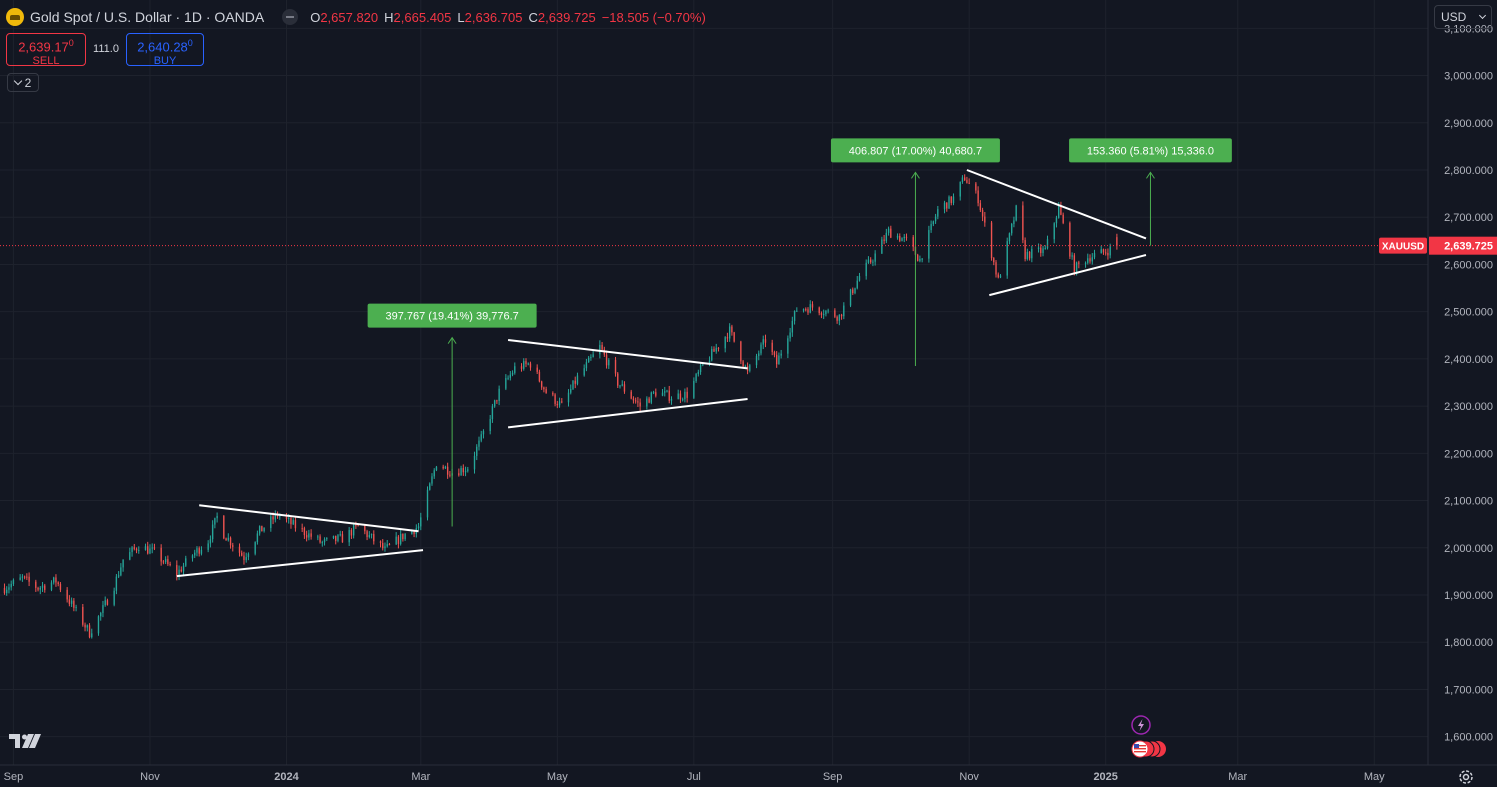  I want to click on measure-arrow, so click(1150, 175).